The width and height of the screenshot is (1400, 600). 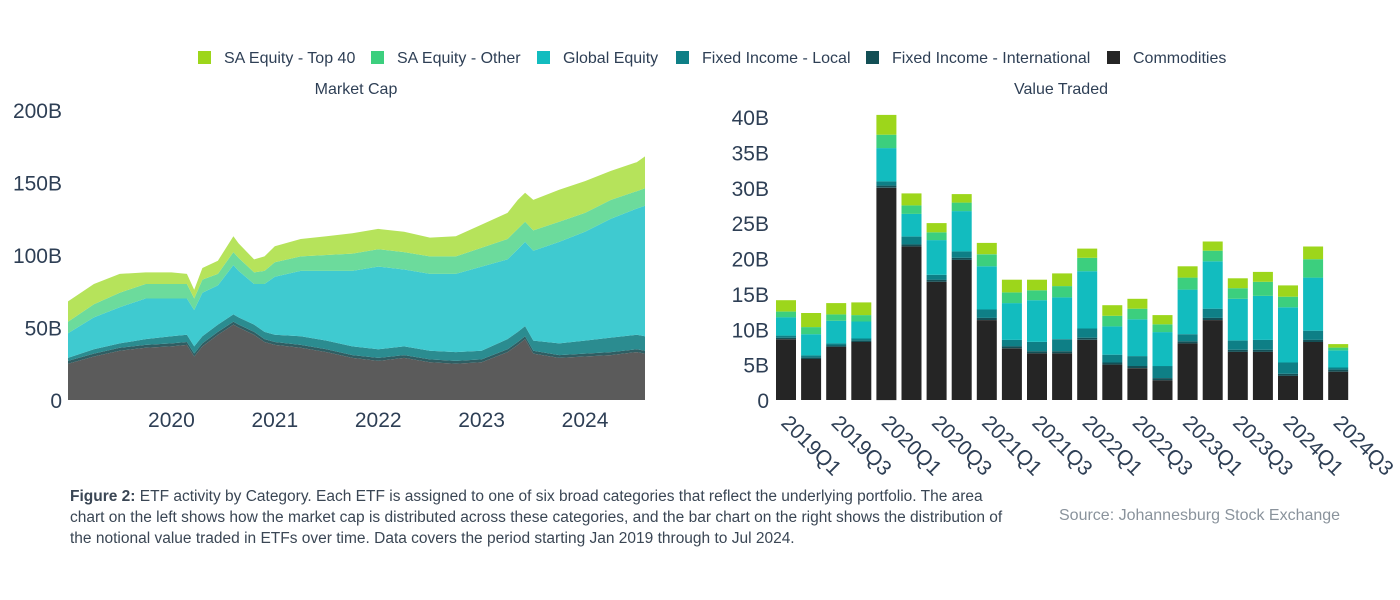 What do you see at coordinates (274, 420) in the screenshot?
I see `area-x-tick-label: 2021` at bounding box center [274, 420].